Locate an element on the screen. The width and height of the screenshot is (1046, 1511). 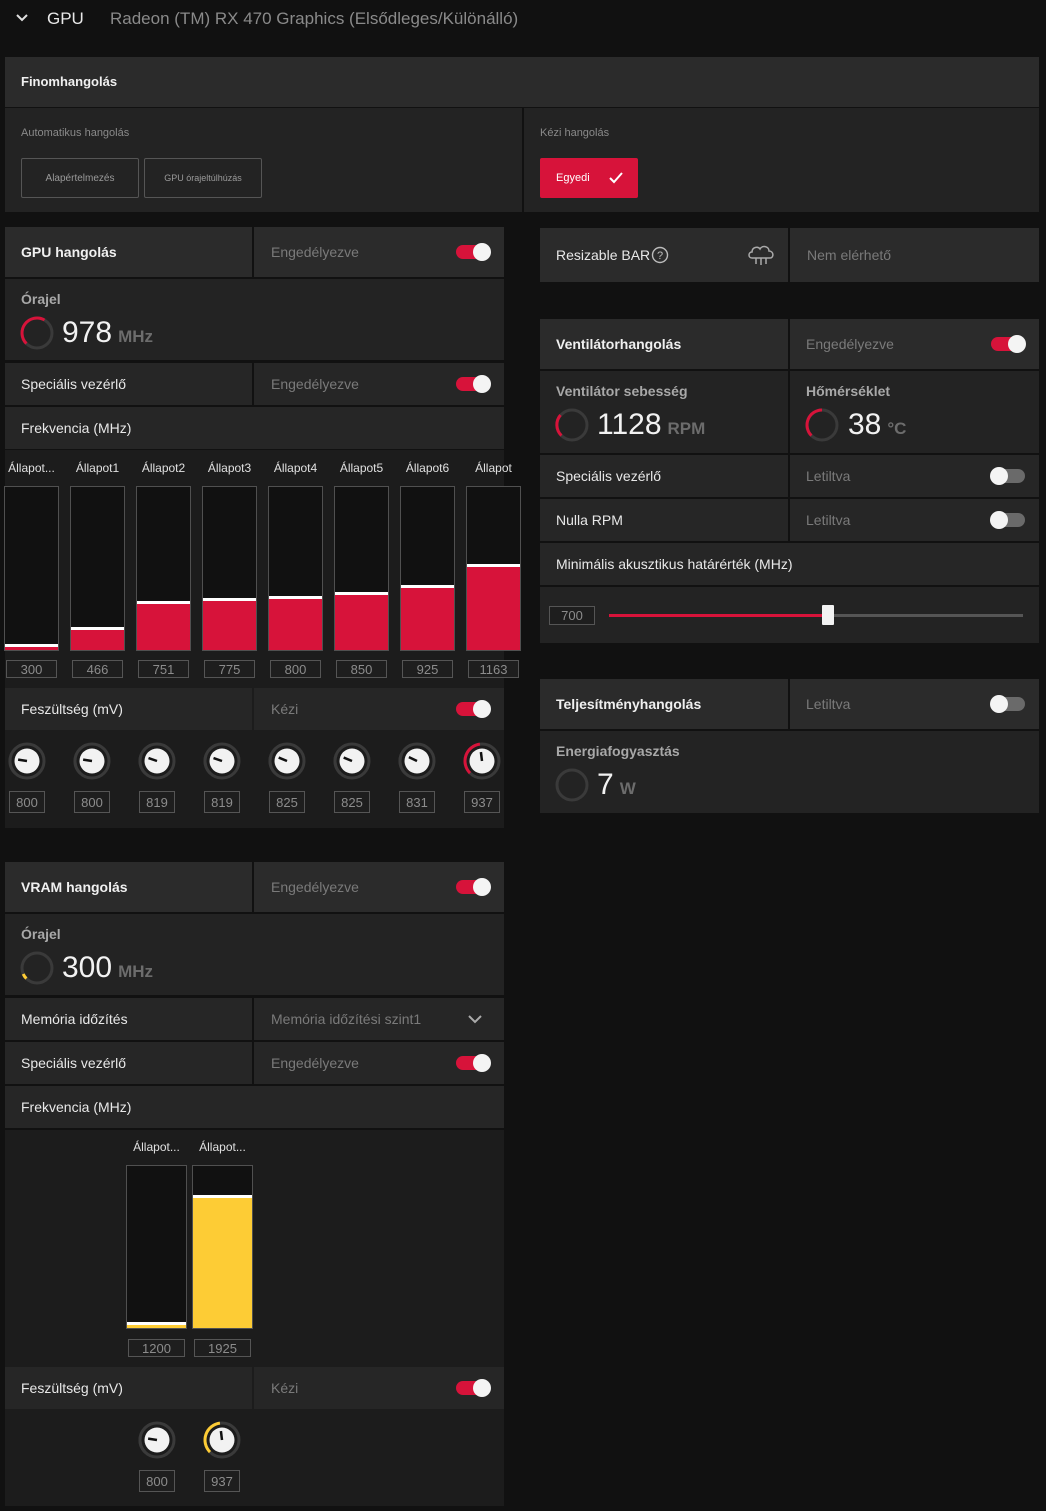
gpu-tuning-toggle is located at coordinates (473, 252).